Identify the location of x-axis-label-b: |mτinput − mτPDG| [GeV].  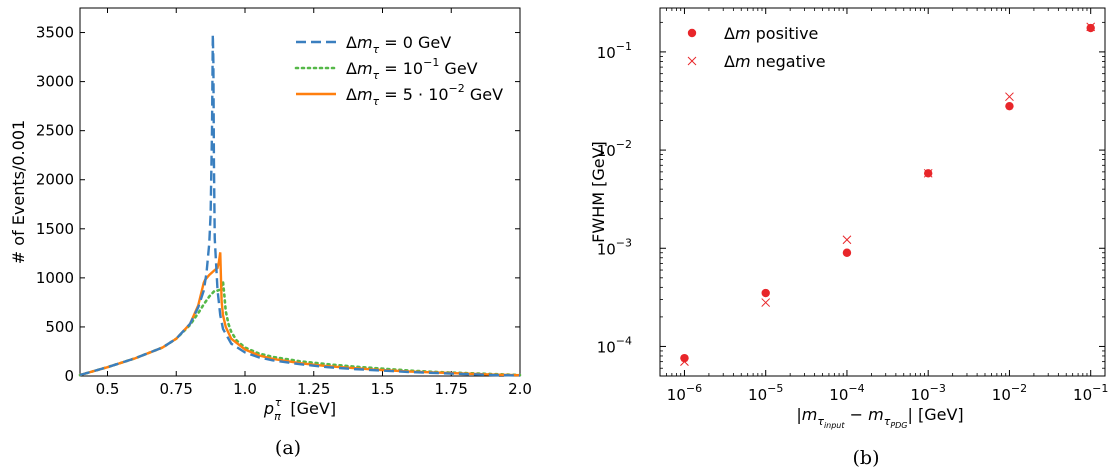
(879, 417).